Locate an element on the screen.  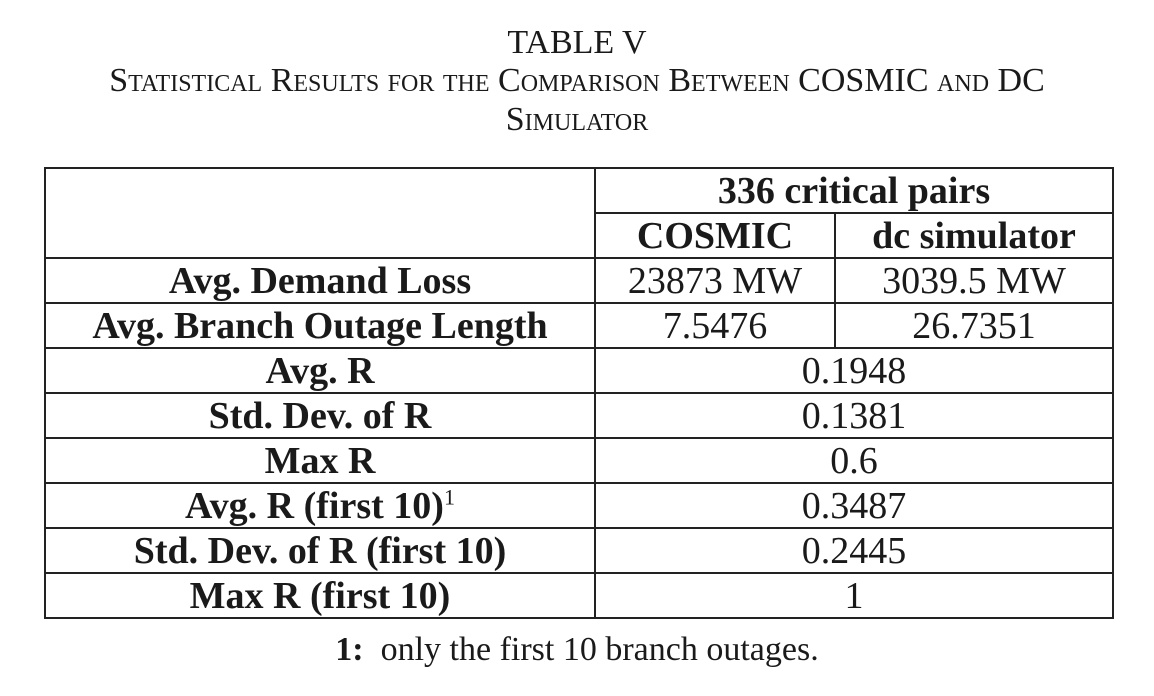
dc-simulator-value: 26.7351 is located at coordinates (974, 325).